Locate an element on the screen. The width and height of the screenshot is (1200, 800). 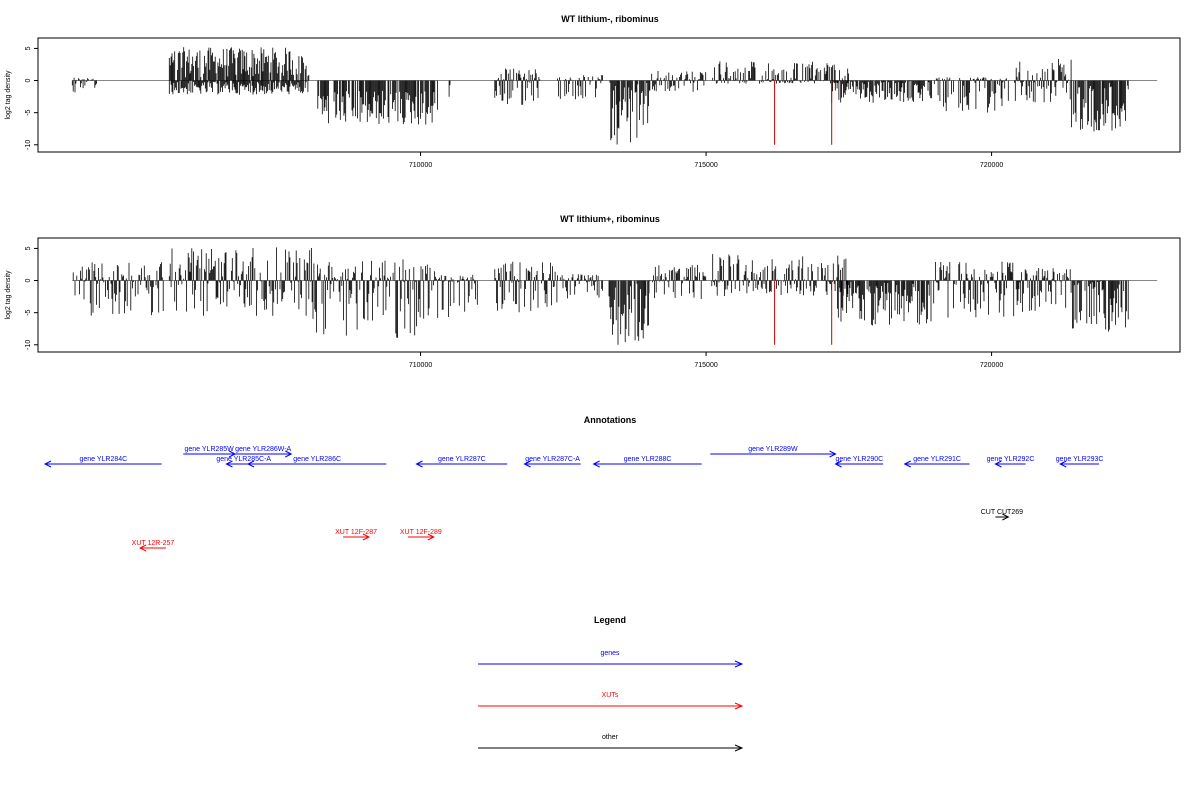
feature-xut: XUT 12R-257 is located at coordinates (153, 546).